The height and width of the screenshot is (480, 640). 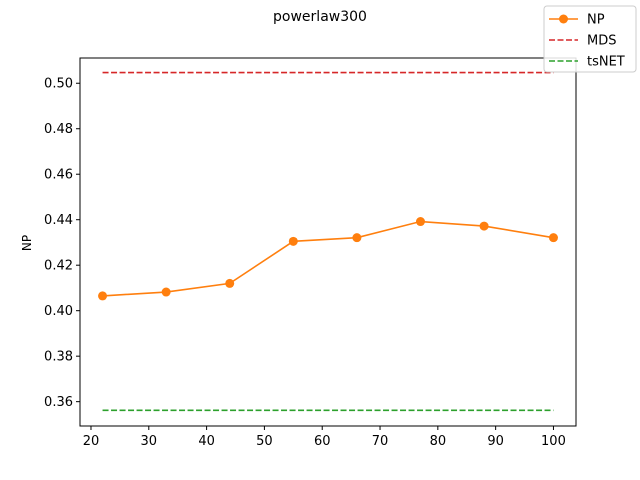 I want to click on legend-marker-np, so click(x=563, y=19).